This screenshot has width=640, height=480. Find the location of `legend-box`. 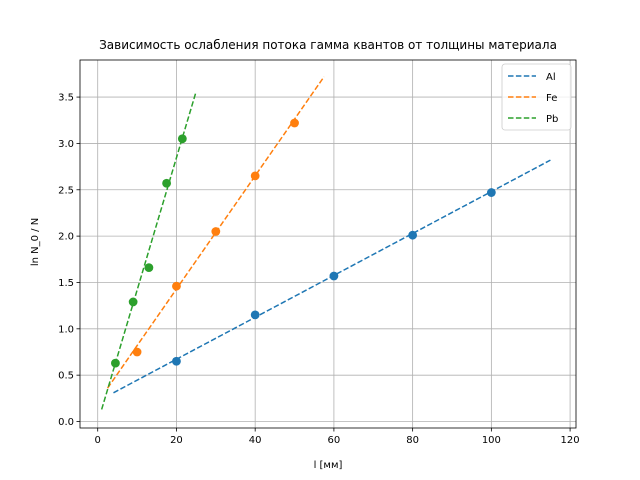

legend-box is located at coordinates (536, 97).